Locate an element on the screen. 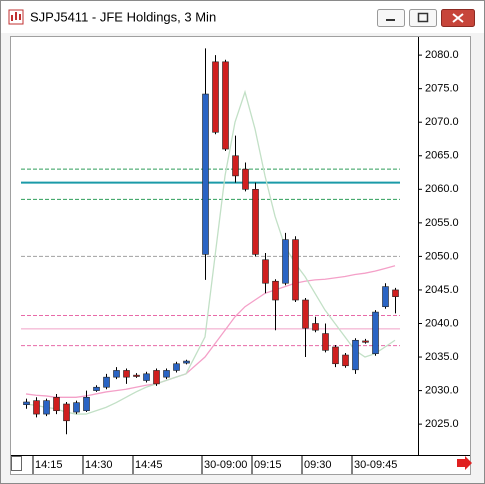 This screenshot has width=485, height=484. y-tick-label: 2075.0 is located at coordinates (442, 89).